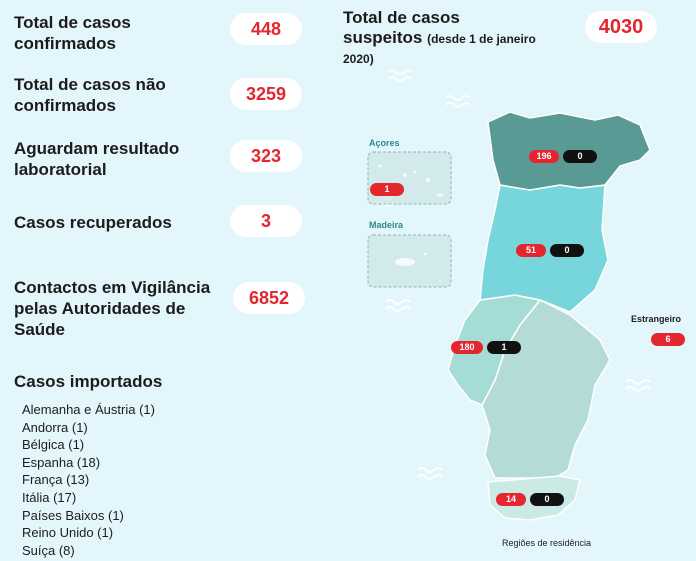  I want to click on list-item: França (13), so click(56, 480).